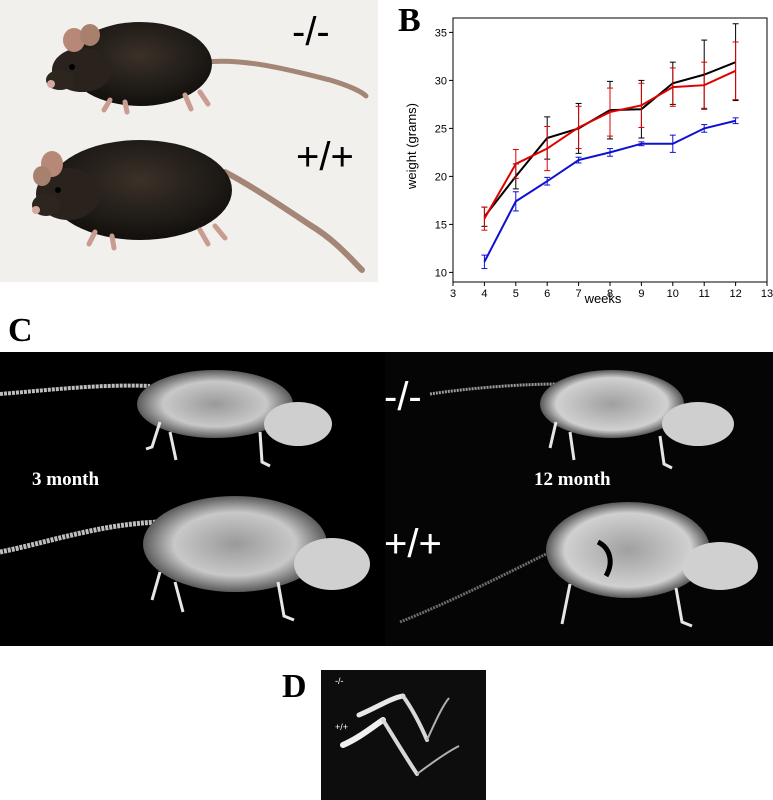 The width and height of the screenshot is (773, 800). Describe the element at coordinates (735, 294) in the screenshot. I see `x-tick-label: 12` at that location.